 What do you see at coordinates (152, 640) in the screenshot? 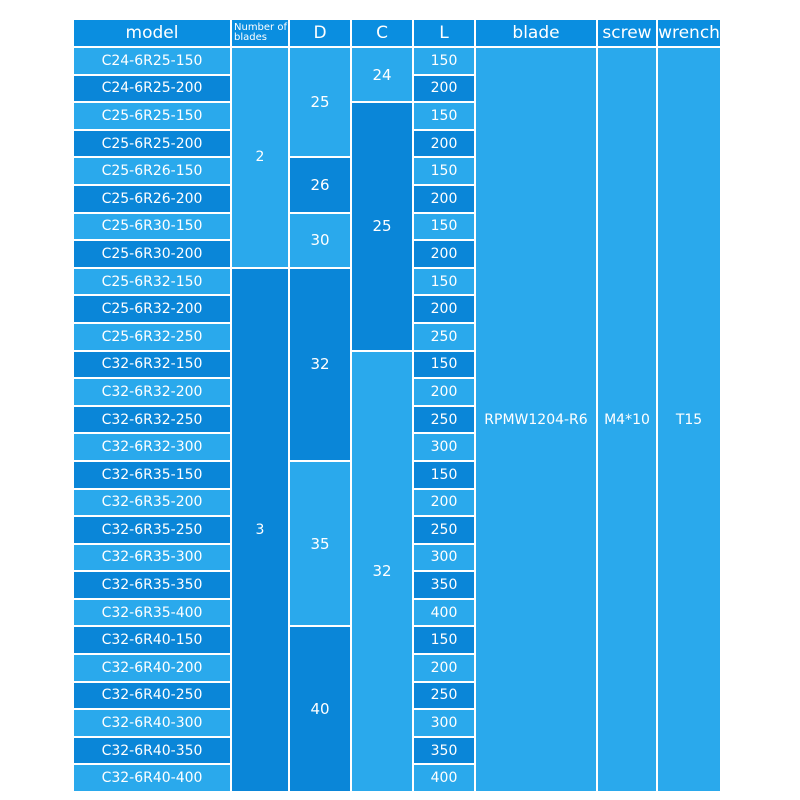
I see `model-cell: C32-6R40-150` at bounding box center [152, 640].